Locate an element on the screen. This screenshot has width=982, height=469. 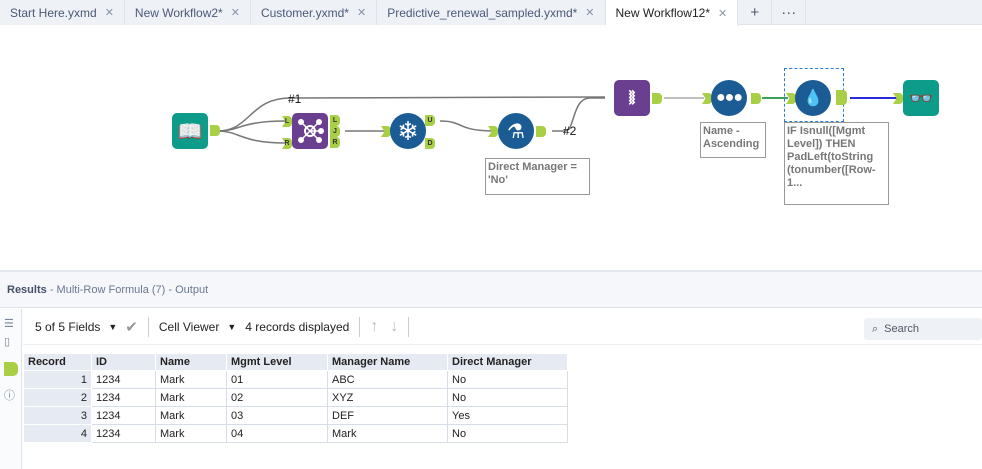
table-row: 3 1234 Mark 03 DEF Yes is located at coordinates (295, 415).